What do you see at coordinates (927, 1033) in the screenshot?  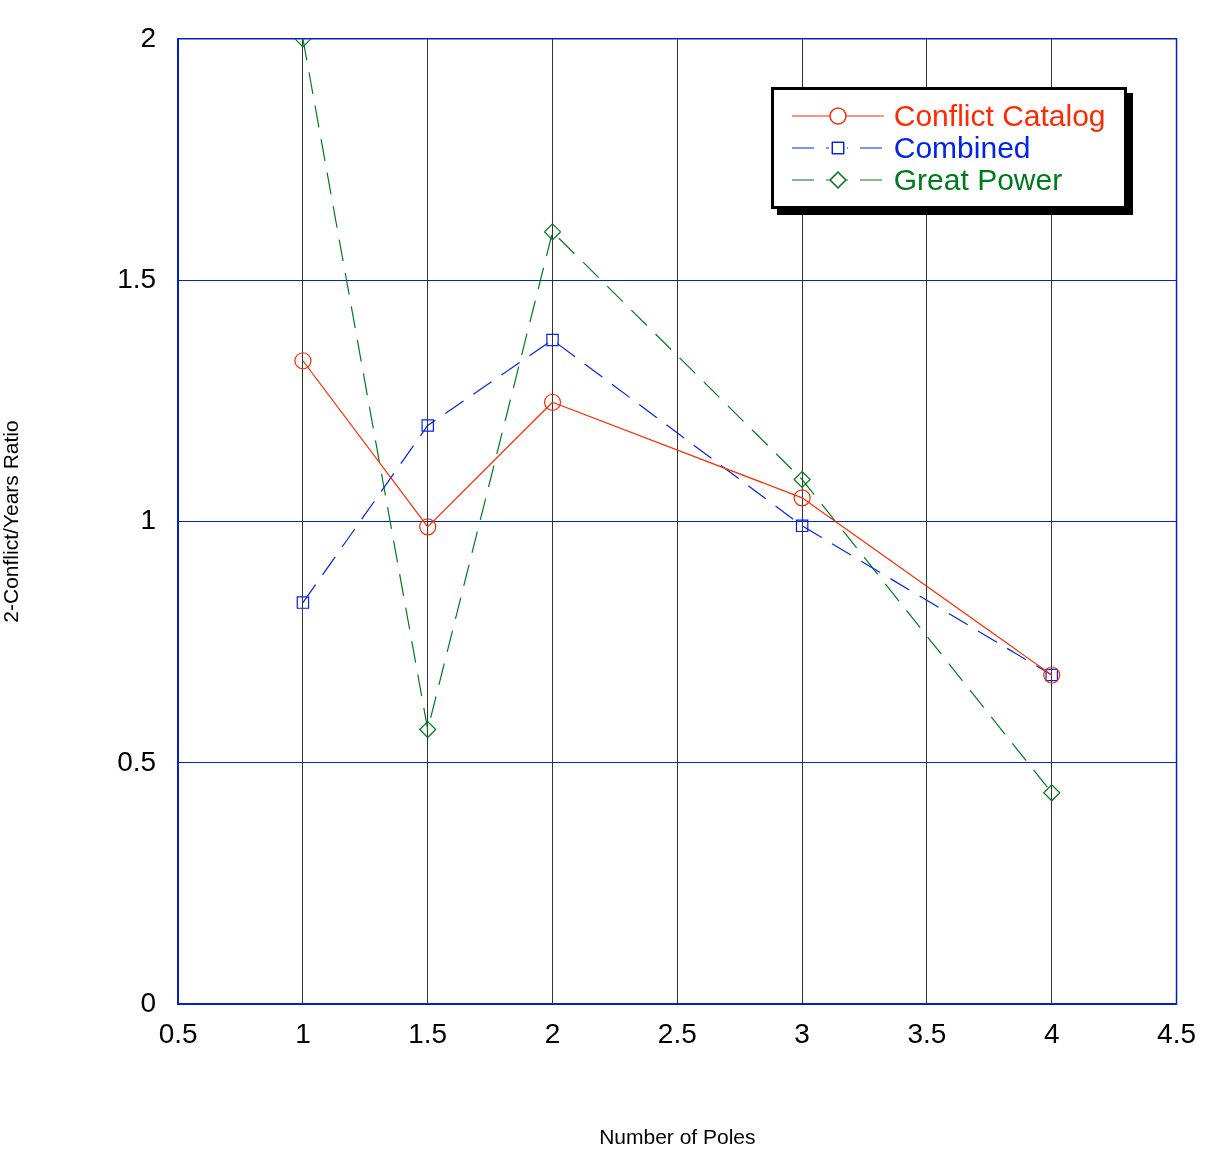 I see `x-tick-label: 3.5` at bounding box center [927, 1033].